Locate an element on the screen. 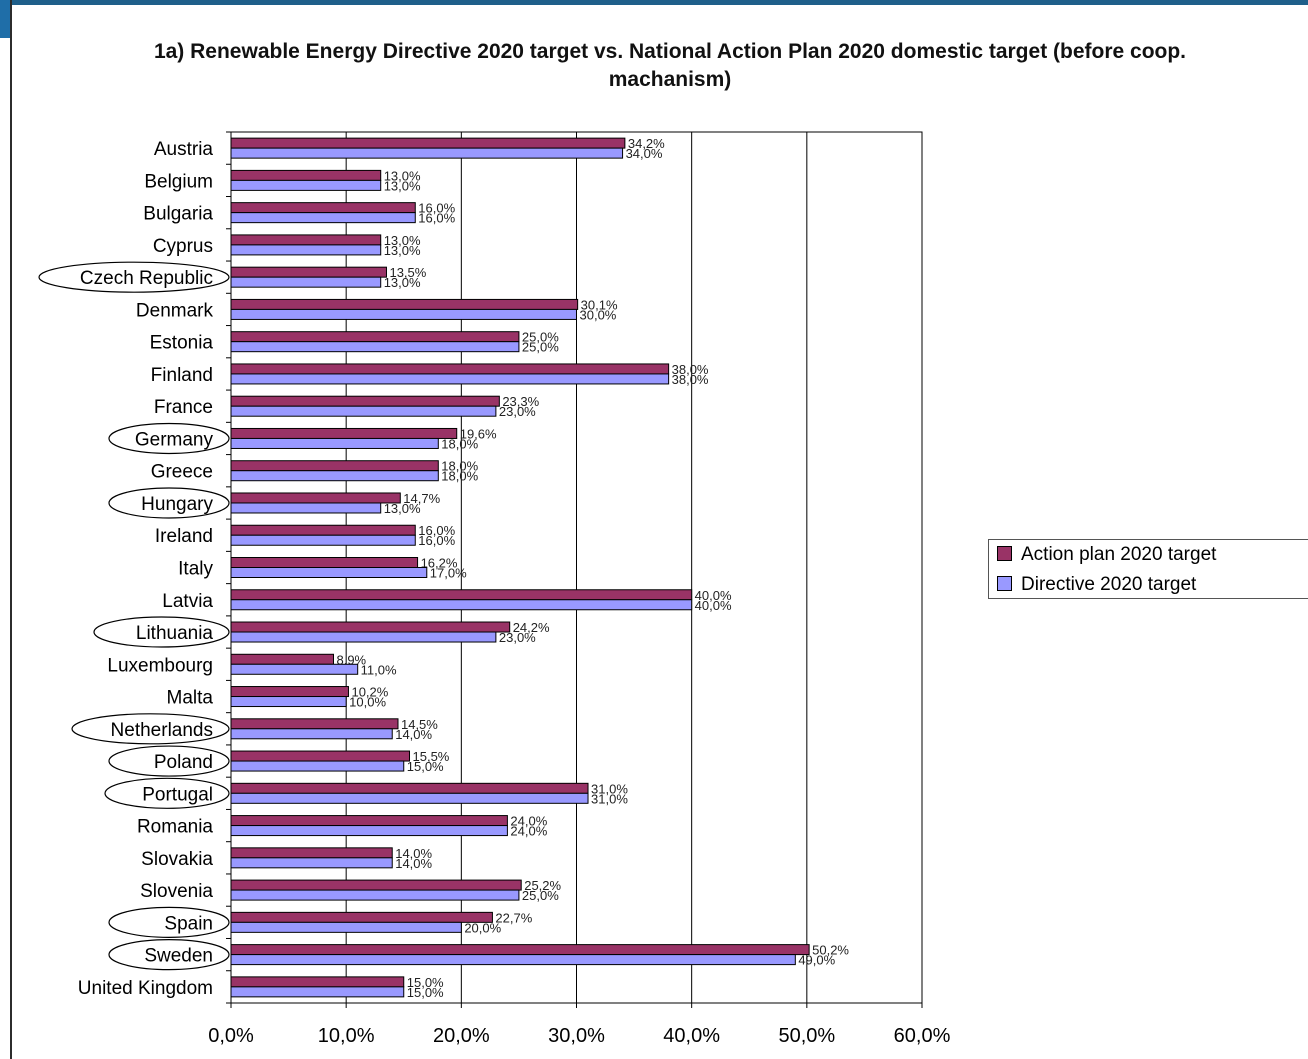 This screenshot has width=1308, height=1059. category-label: Netherlands is located at coordinates (162, 730).